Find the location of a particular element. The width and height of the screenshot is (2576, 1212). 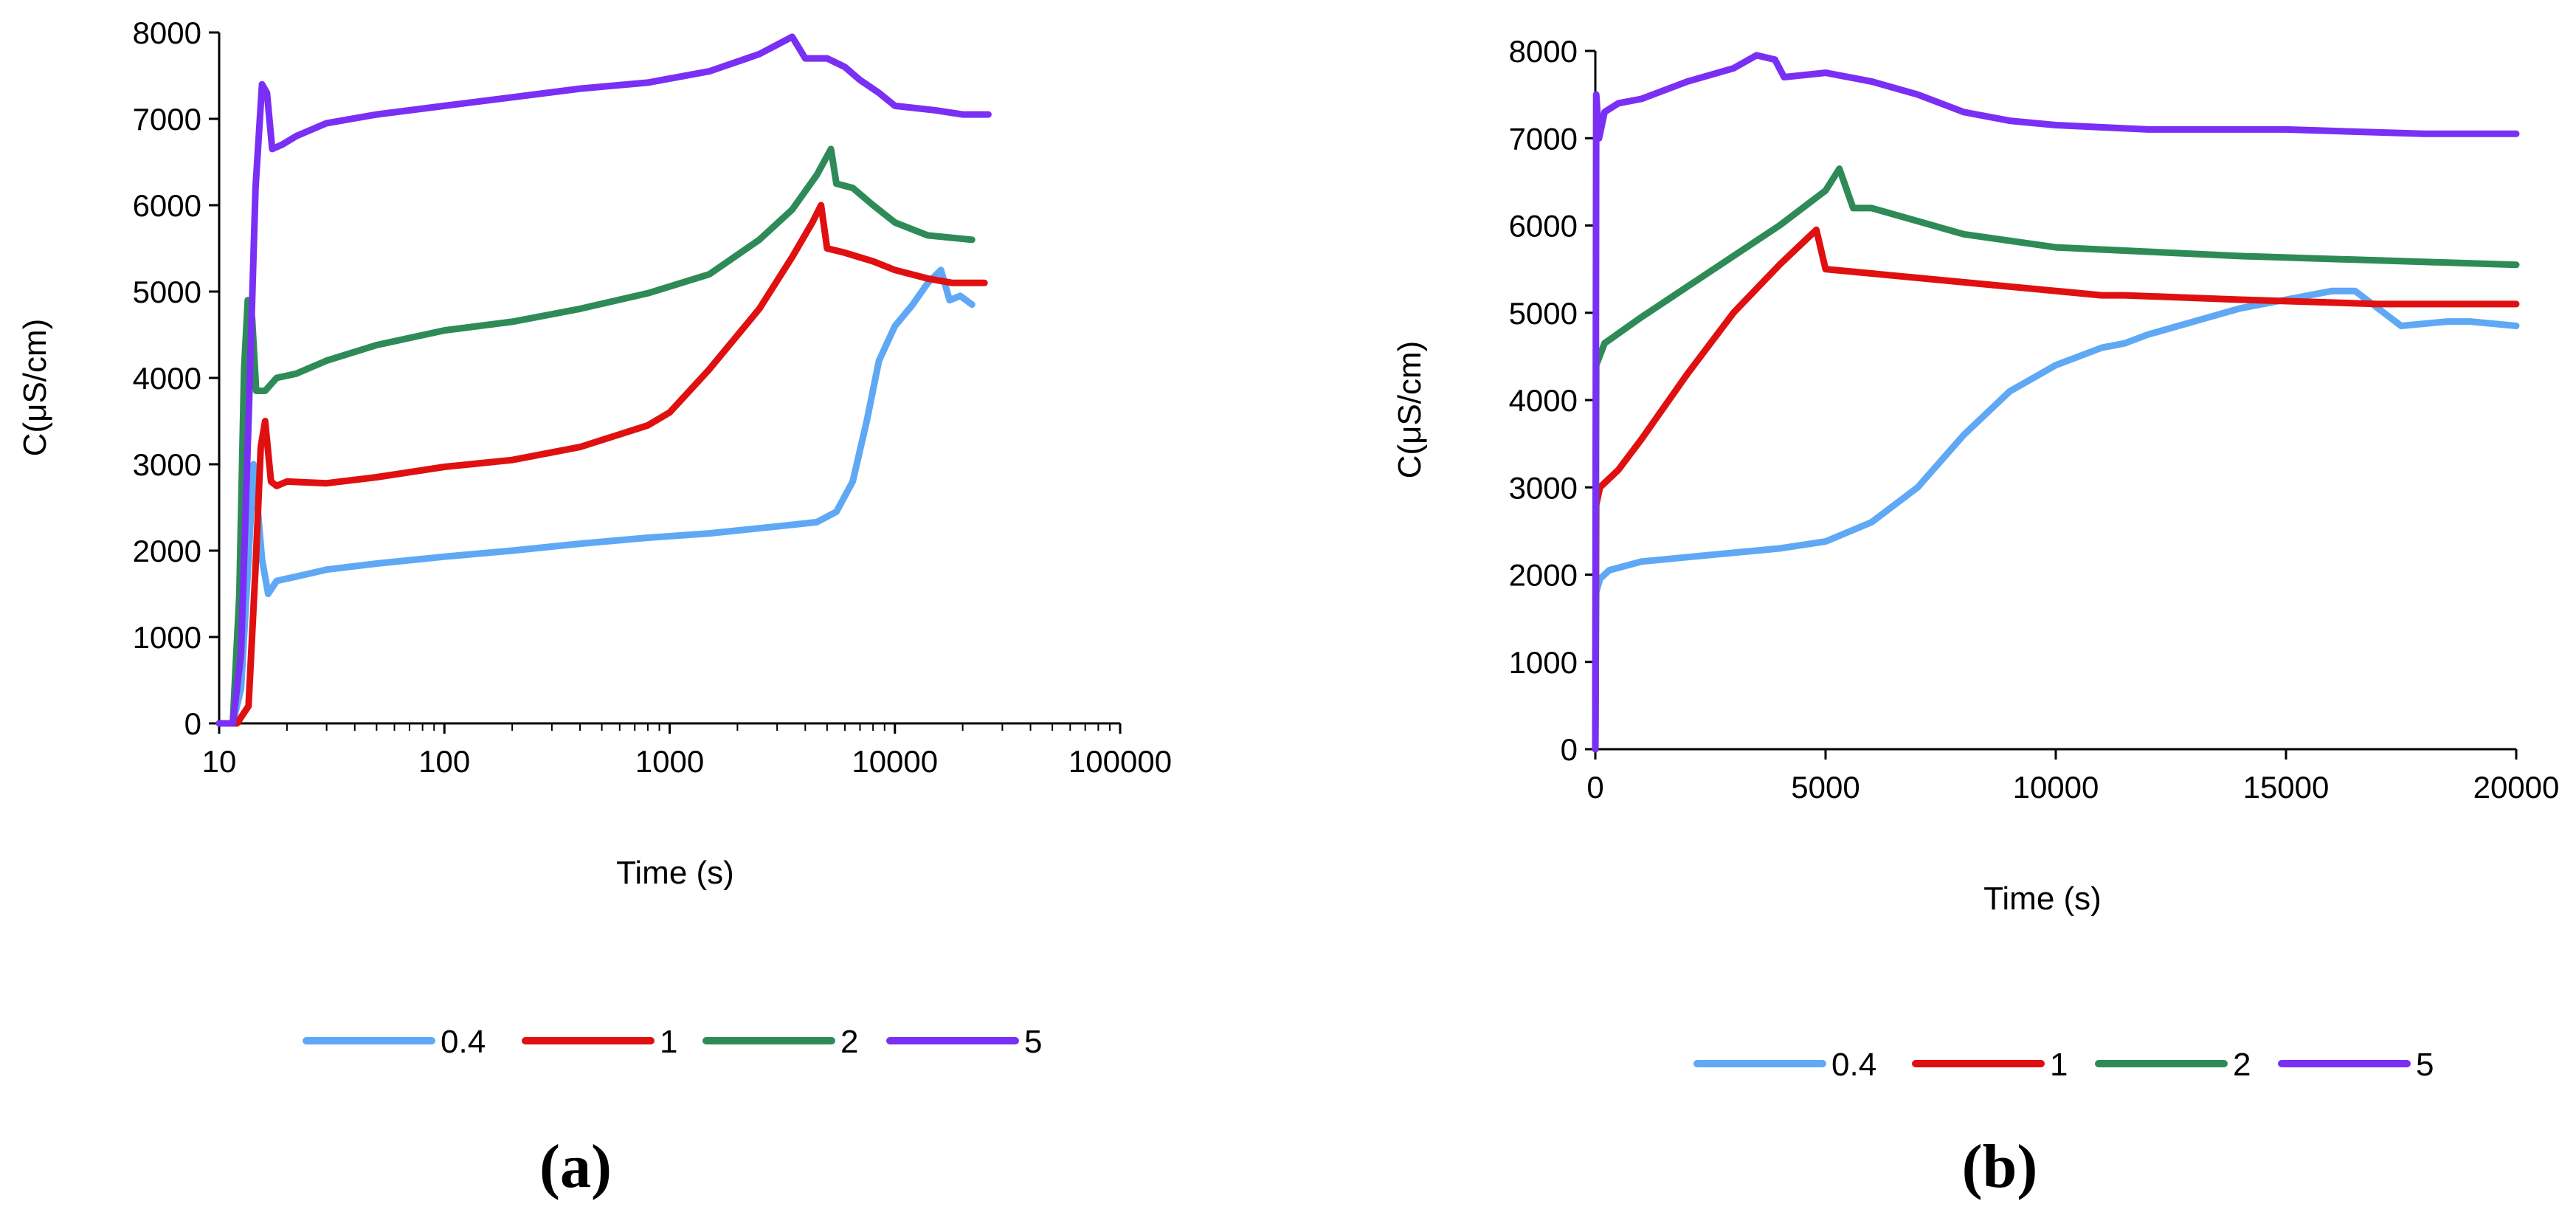

x-tick-label: 5000 is located at coordinates (1826, 788).